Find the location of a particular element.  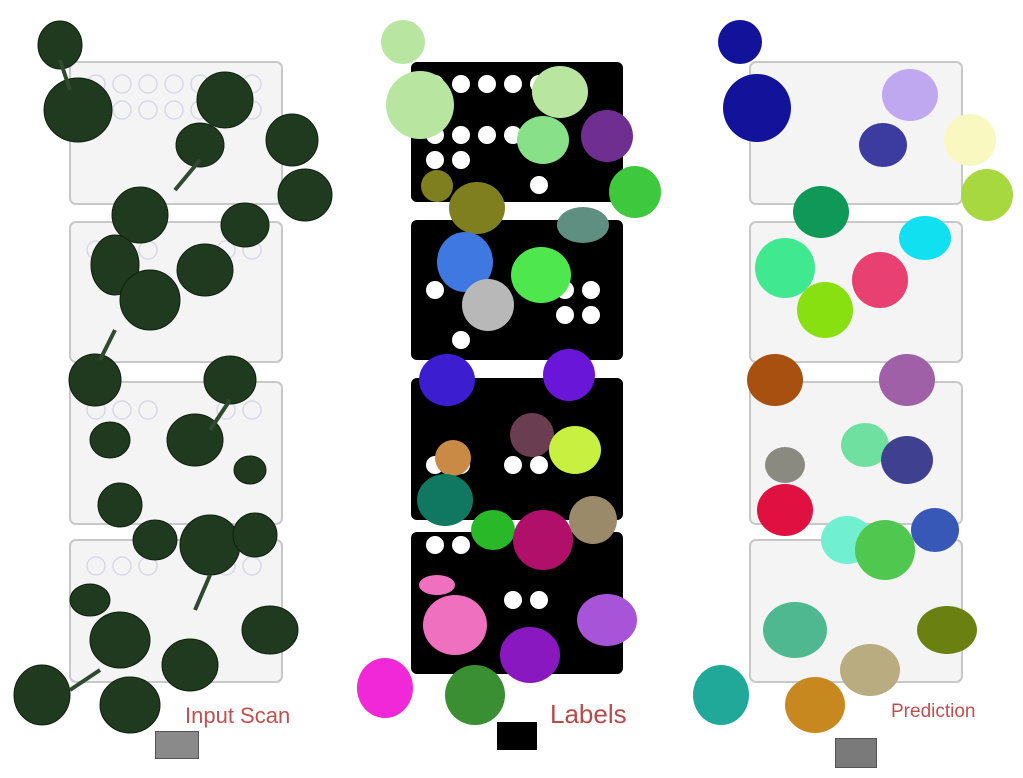

prediction-caption: Prediction is located at coordinates (933, 711).